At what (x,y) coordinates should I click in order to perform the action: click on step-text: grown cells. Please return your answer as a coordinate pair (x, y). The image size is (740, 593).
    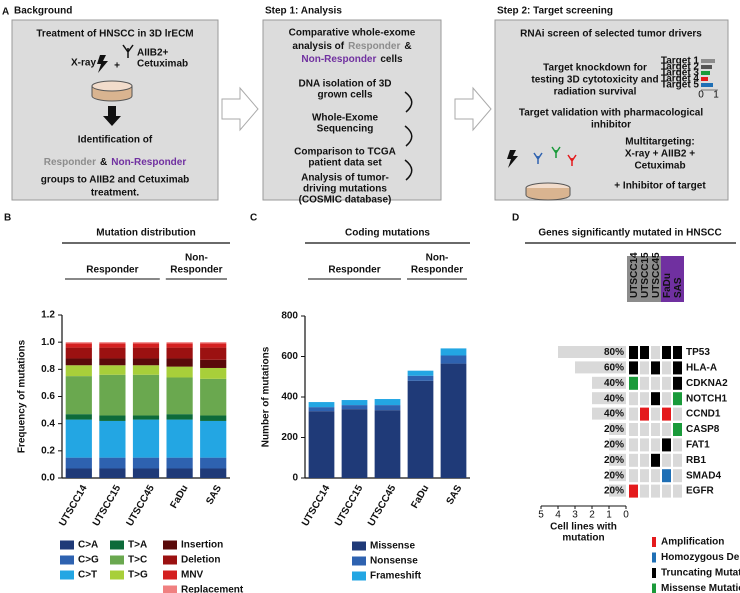
    Looking at the image, I should click on (344, 95).